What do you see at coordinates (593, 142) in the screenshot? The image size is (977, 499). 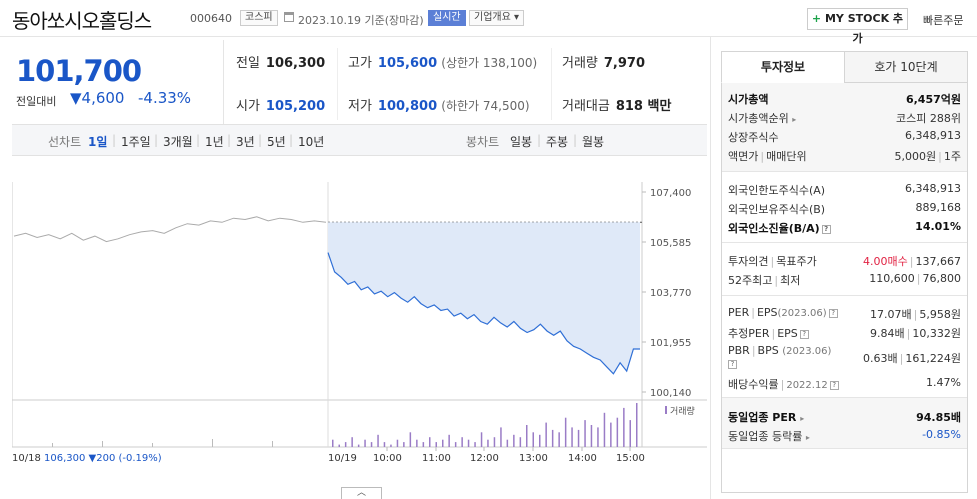 I see `candle-monthly: 월봉` at bounding box center [593, 142].